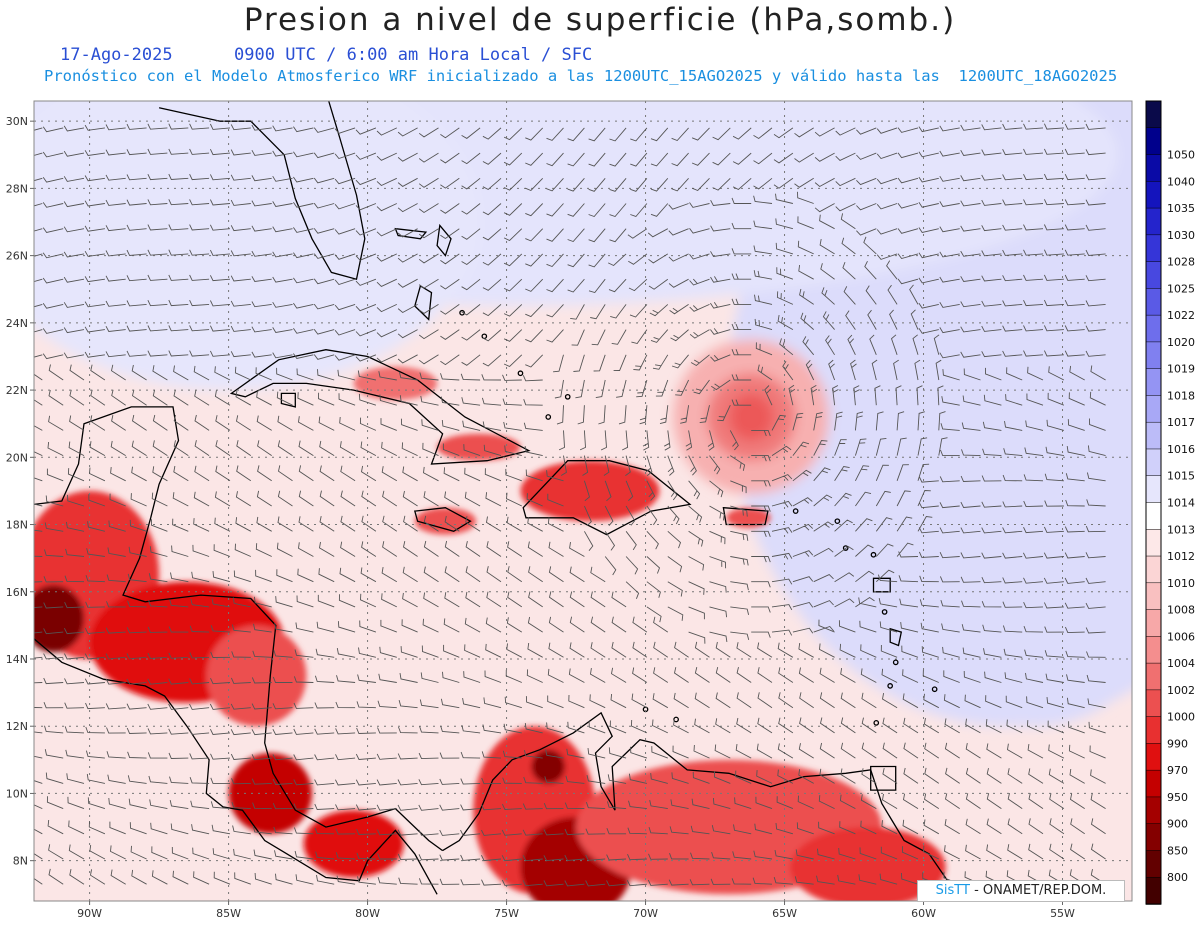 This screenshot has width=1200, height=927. I want to click on lat-tick-label: 14N, so click(17, 659).